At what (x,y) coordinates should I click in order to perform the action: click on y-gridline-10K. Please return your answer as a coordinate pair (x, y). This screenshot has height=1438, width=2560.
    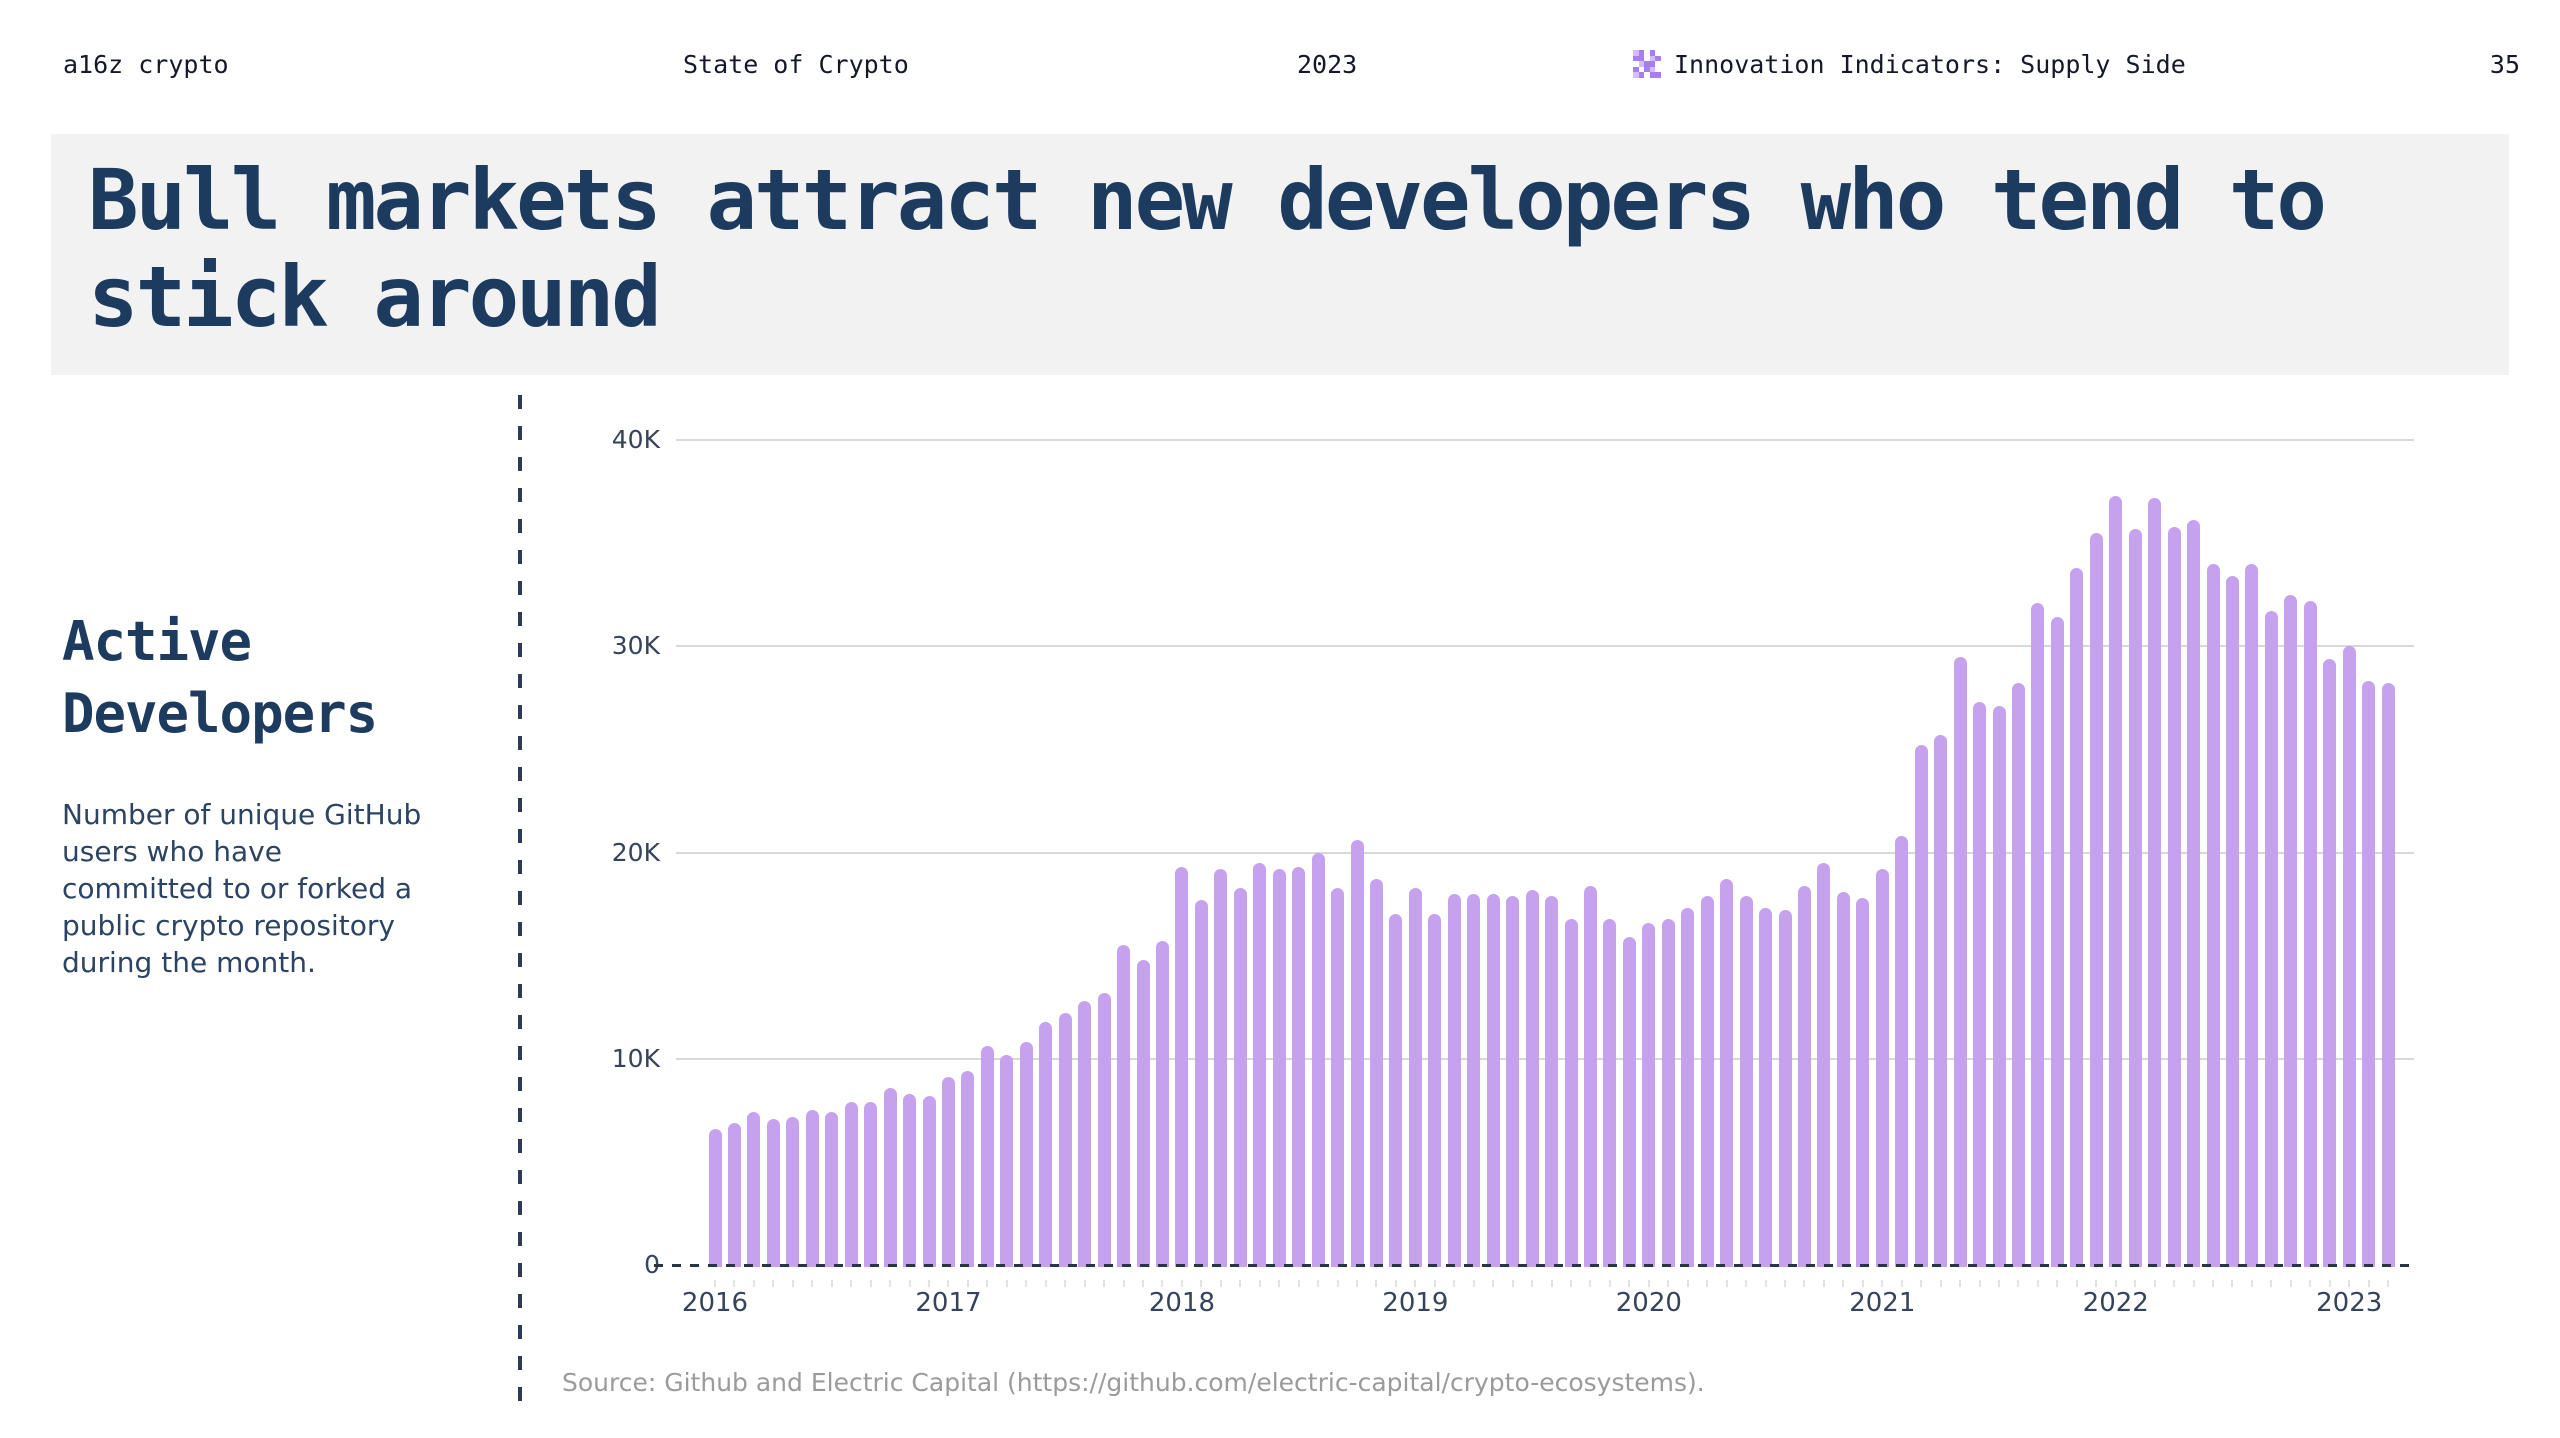
    Looking at the image, I should click on (1545, 1058).